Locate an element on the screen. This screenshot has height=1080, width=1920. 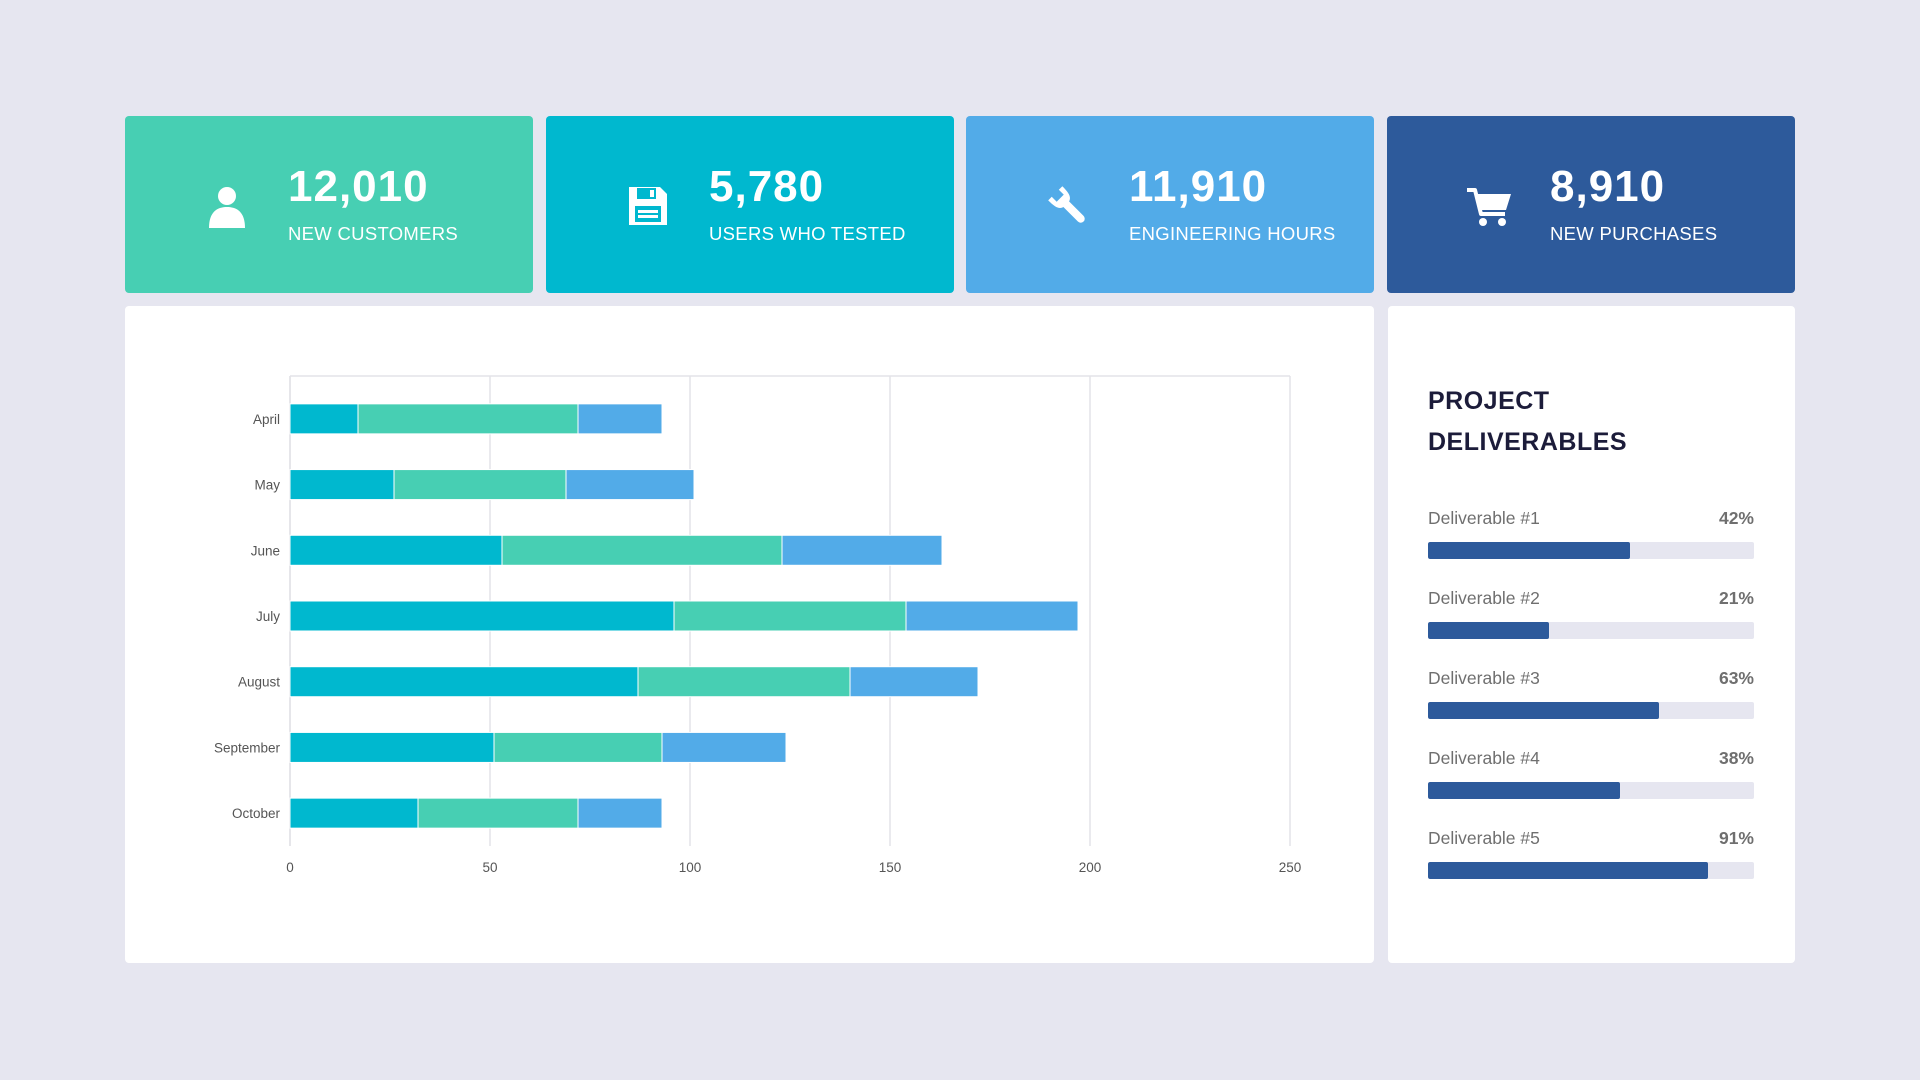
deliverable-name: Deliverable #3 is located at coordinates (1484, 678).